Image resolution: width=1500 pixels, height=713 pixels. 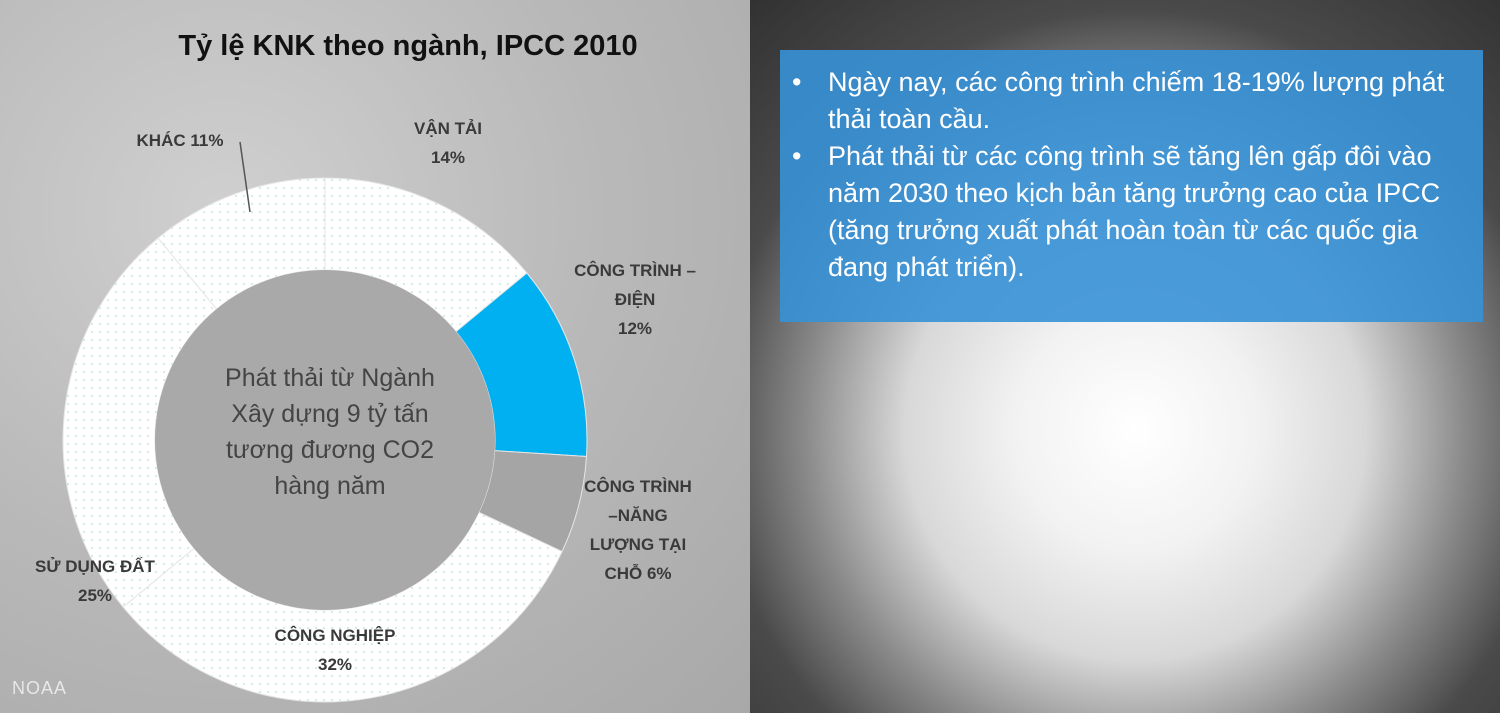 I want to click on value-label: 14%, so click(x=448, y=157).